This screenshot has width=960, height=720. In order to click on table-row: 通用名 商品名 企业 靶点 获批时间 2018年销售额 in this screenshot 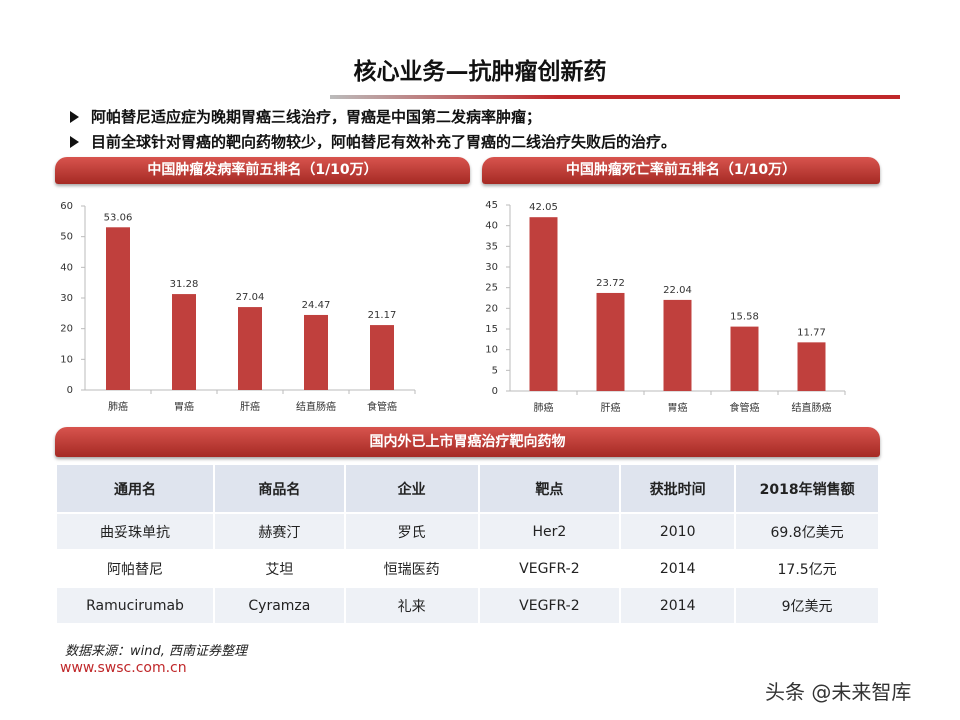, I will do `click(467, 488)`.